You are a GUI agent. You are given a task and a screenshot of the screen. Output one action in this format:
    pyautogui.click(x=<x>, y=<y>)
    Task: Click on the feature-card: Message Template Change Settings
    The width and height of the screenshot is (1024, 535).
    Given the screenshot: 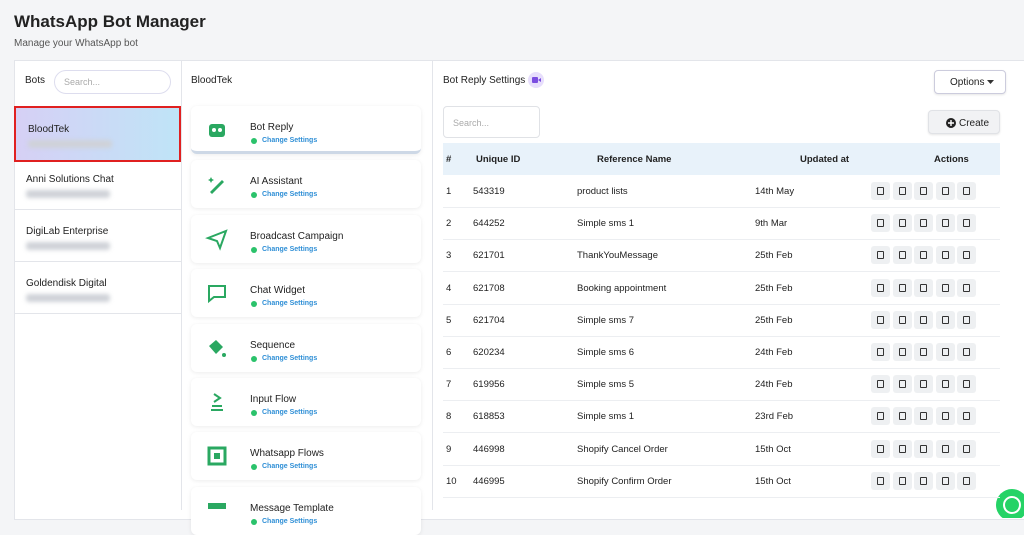 What is the action you would take?
    pyautogui.click(x=306, y=510)
    